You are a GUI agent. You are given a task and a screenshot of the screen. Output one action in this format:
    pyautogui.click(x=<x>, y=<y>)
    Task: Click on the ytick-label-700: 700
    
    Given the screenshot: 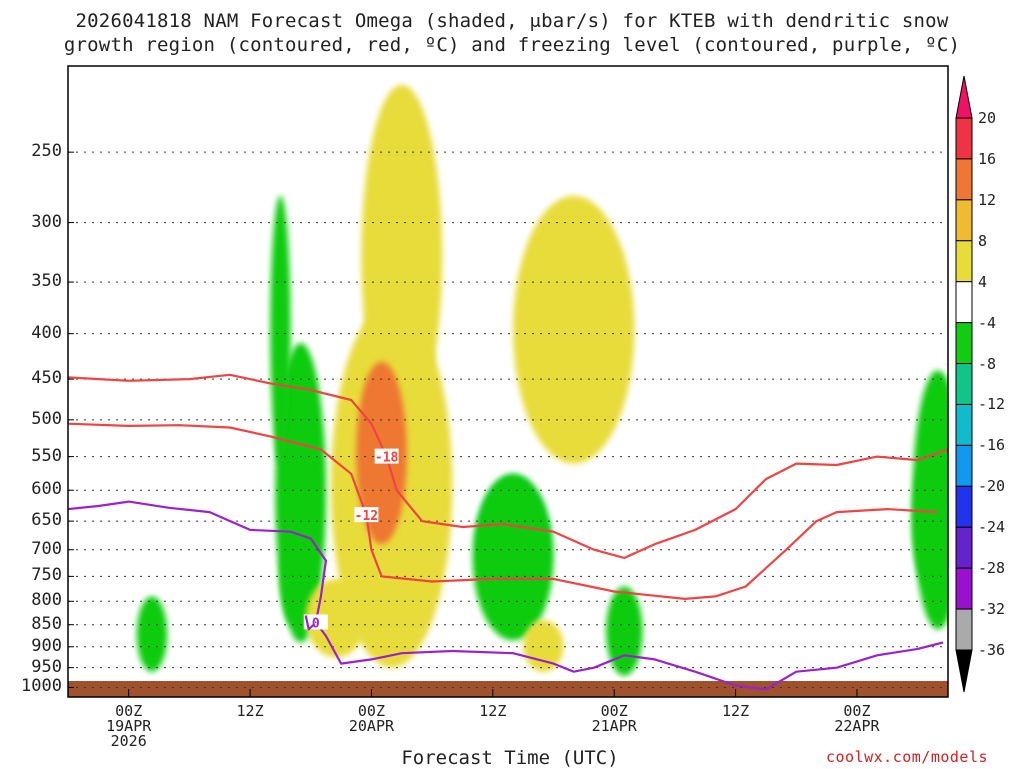 What is the action you would take?
    pyautogui.click(x=46, y=548)
    